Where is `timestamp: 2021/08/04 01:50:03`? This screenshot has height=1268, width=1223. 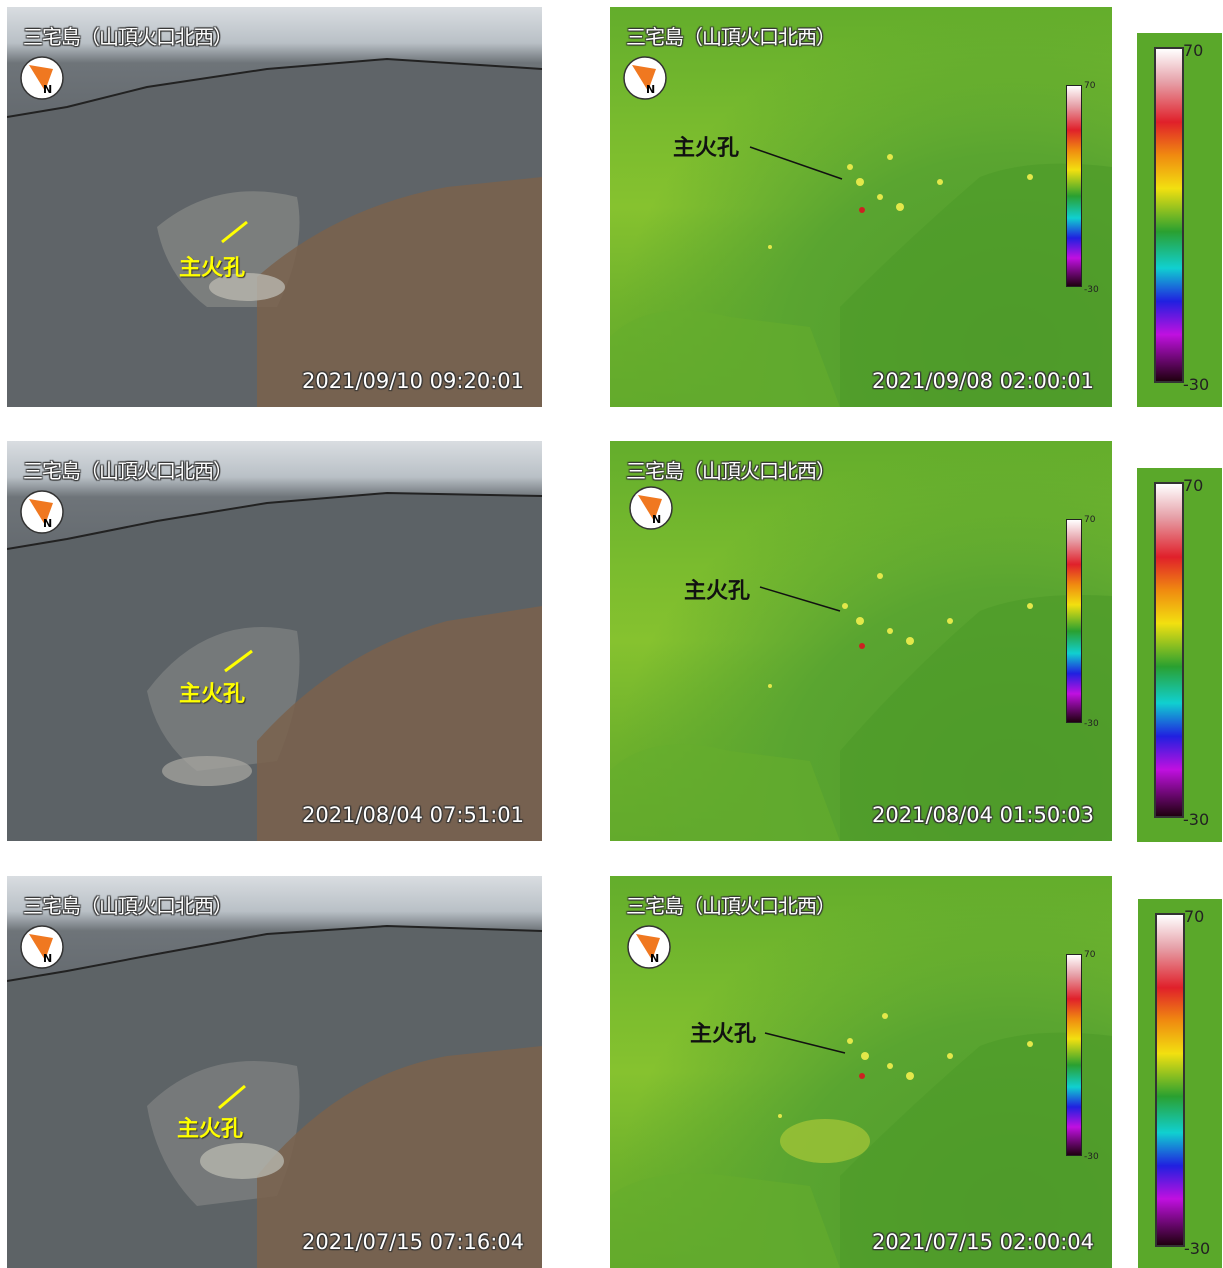
timestamp: 2021/08/04 01:50:03 is located at coordinates (982, 815).